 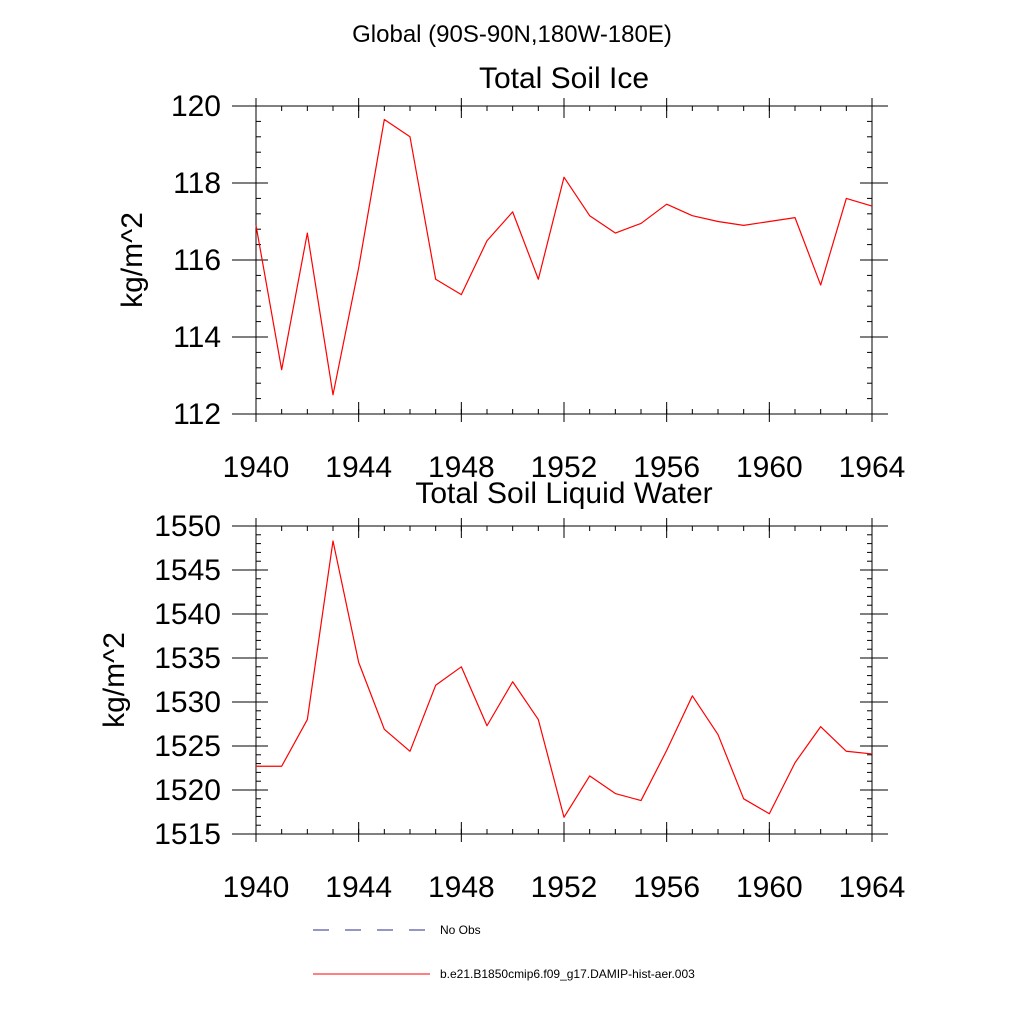 I want to click on legend-label: No Obs, so click(x=460, y=930).